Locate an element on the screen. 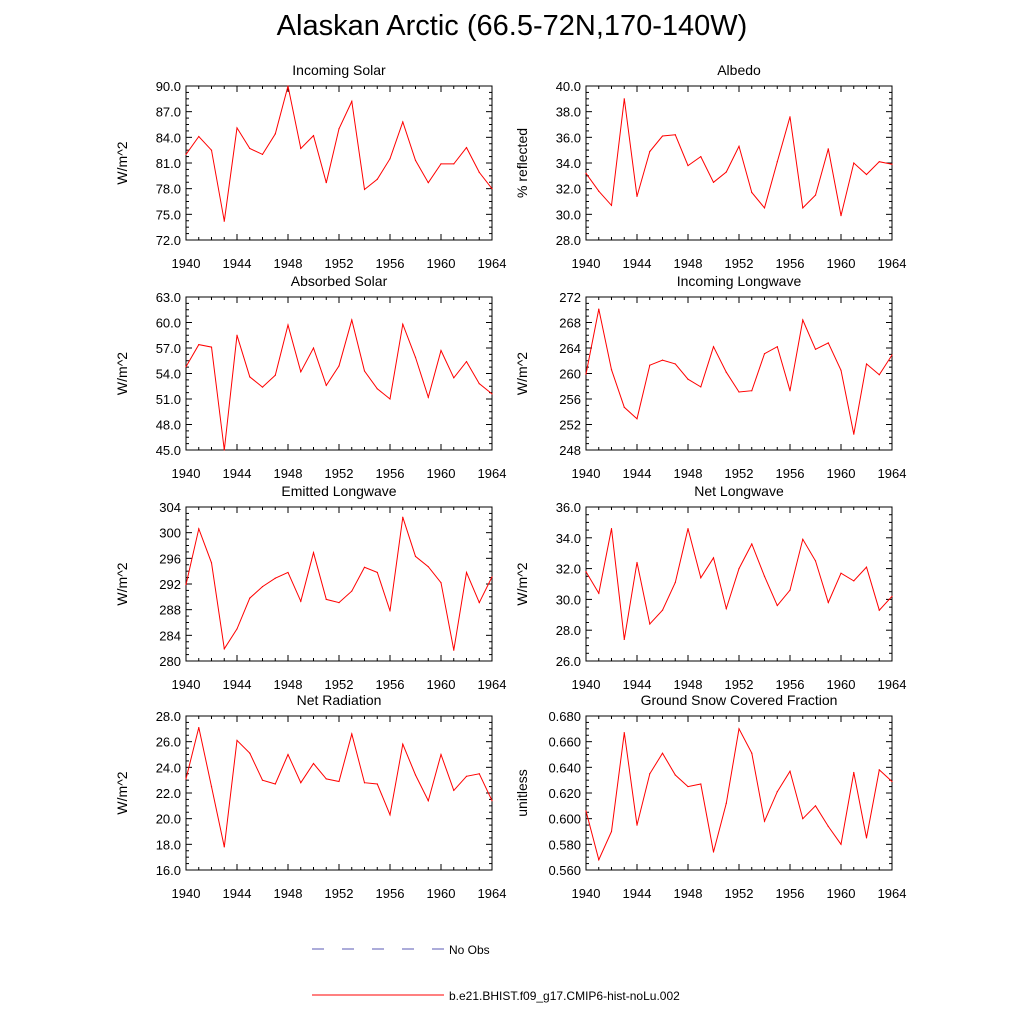 The height and width of the screenshot is (1024, 1024). y-tick-label: 280 is located at coordinates (170, 661).